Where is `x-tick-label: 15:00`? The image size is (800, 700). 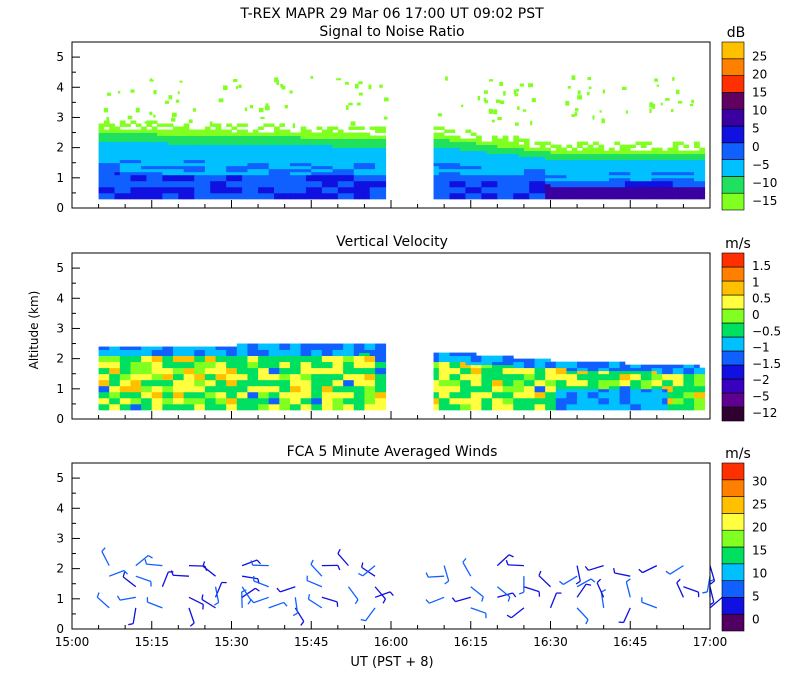
x-tick-label: 15:00 is located at coordinates (72, 642).